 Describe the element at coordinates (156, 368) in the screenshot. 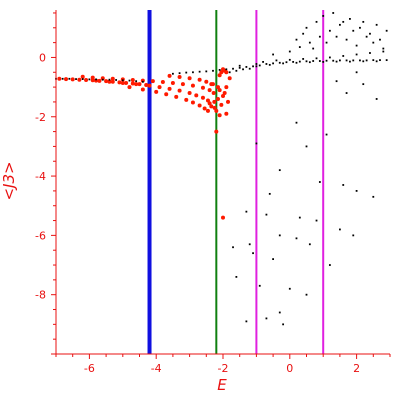

I see `x-tick-label: -4` at that location.